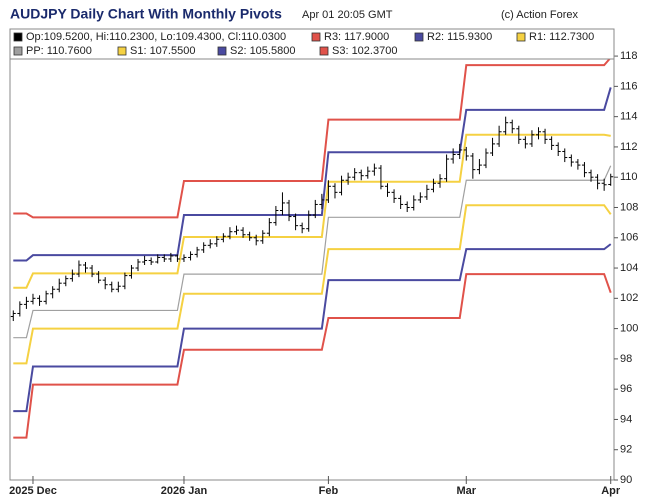 Image resolution: width=650 pixels, height=501 pixels. What do you see at coordinates (347, 15) in the screenshot?
I see `timestamp: Apr 01 20:05 GMT` at bounding box center [347, 15].